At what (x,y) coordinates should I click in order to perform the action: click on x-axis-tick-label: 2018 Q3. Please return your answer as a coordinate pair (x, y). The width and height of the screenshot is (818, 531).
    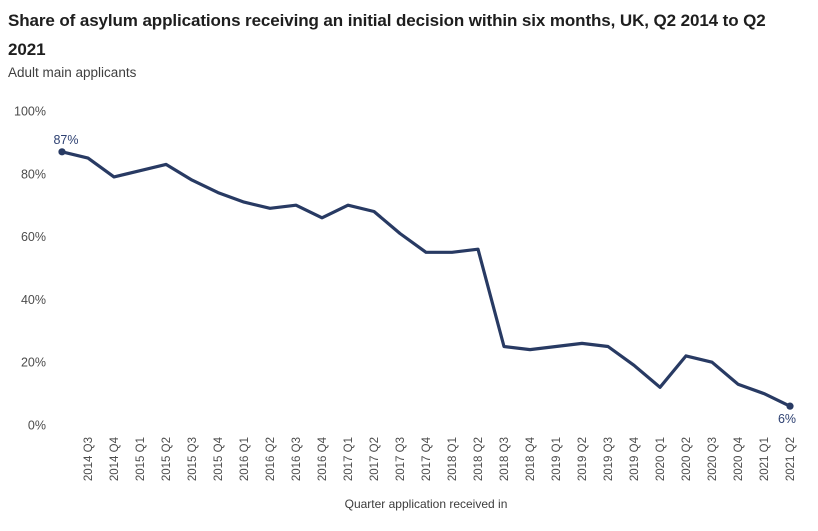
    Looking at the image, I should click on (505, 459).